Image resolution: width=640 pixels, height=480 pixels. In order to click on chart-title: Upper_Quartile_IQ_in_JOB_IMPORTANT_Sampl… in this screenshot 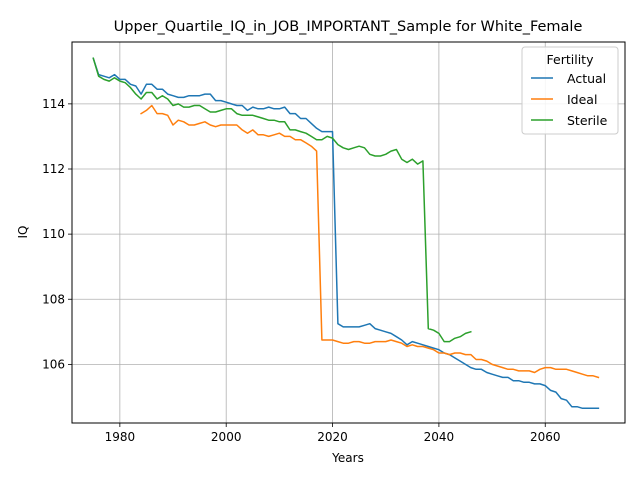, I will do `click(348, 27)`.